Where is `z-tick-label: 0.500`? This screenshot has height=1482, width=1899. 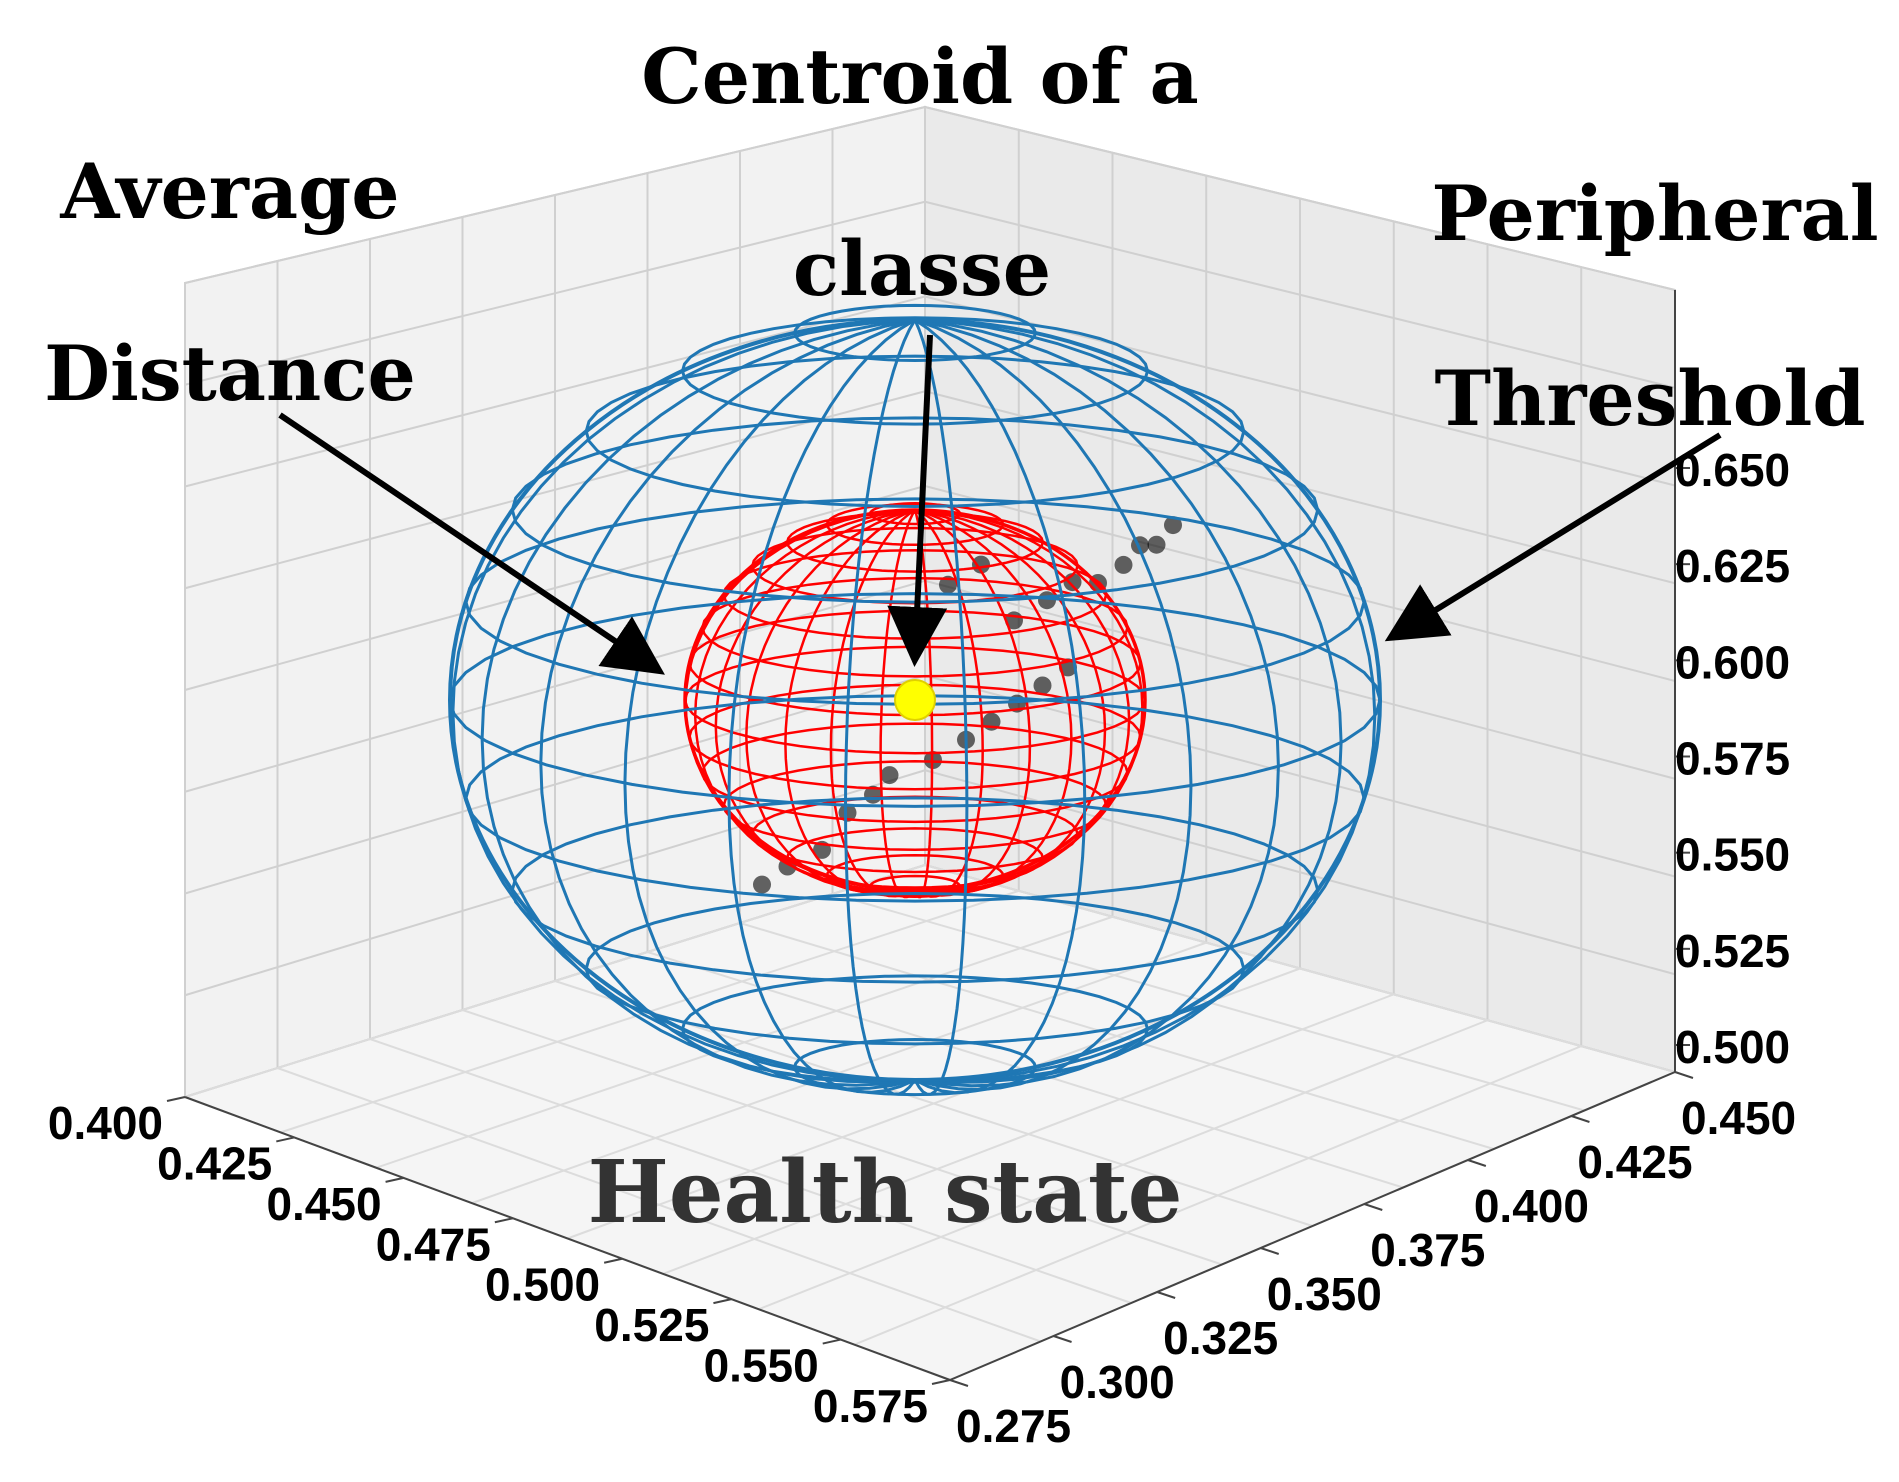 z-tick-label: 0.500 is located at coordinates (1732, 1047).